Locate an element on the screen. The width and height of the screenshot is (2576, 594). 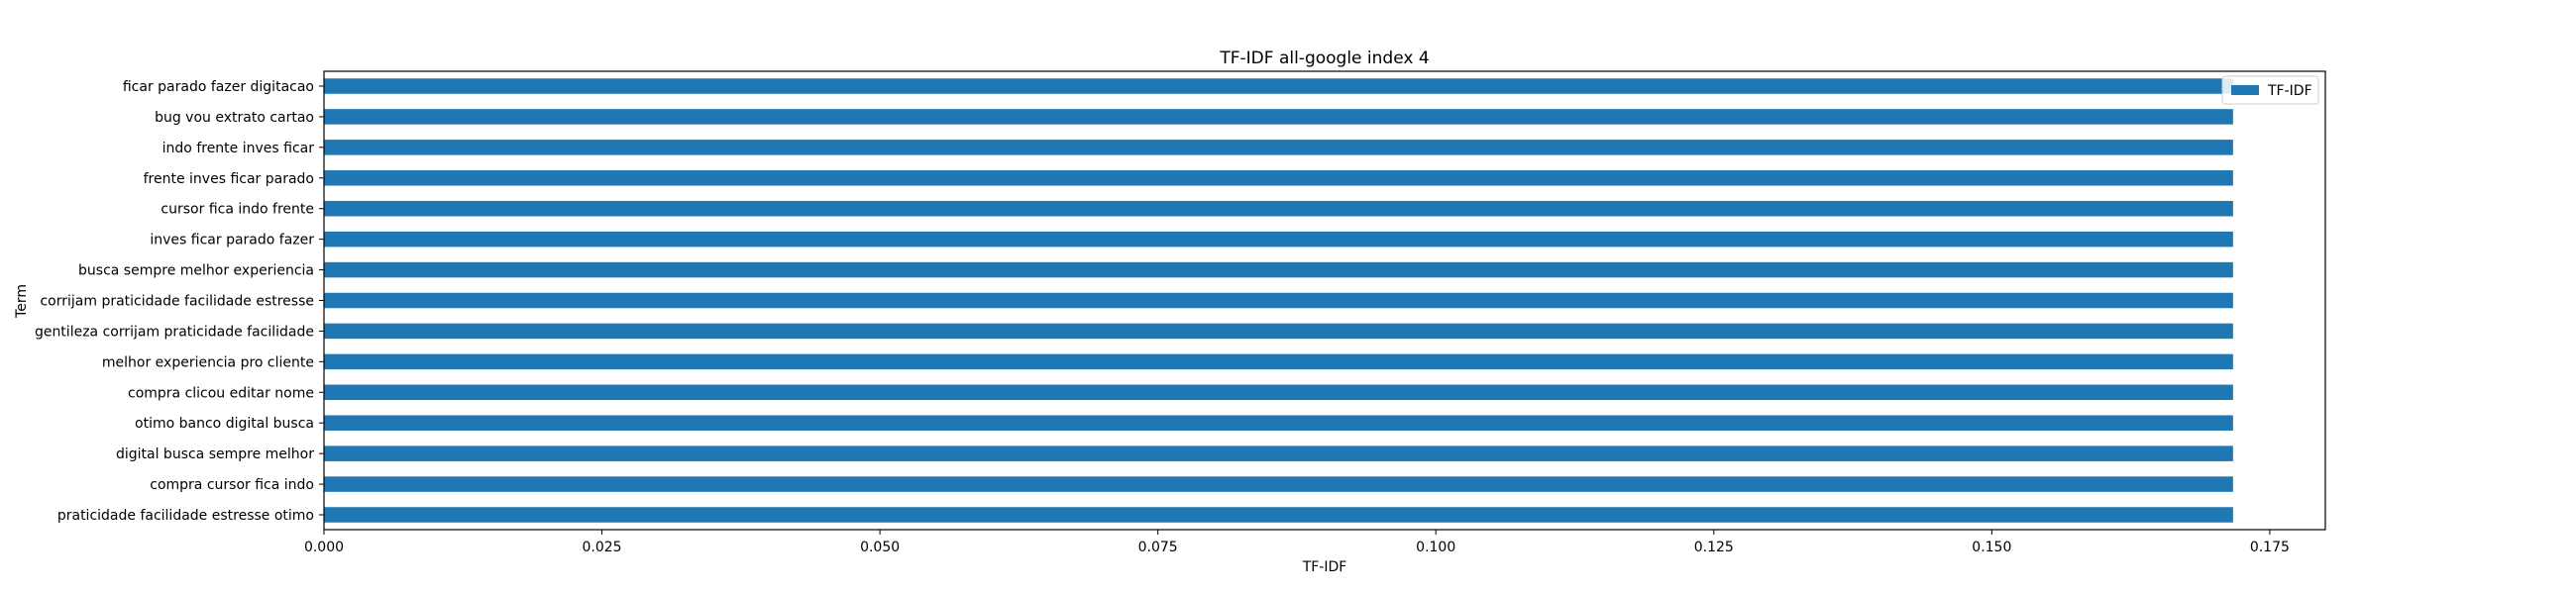
y-tick-label: corrijam praticidade facilidade estresse is located at coordinates (177, 302).